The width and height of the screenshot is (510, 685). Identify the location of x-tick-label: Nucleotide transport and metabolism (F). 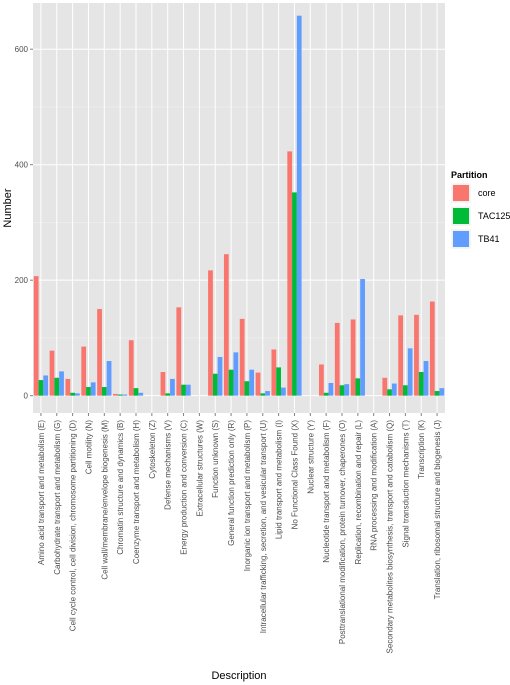
(326, 491).